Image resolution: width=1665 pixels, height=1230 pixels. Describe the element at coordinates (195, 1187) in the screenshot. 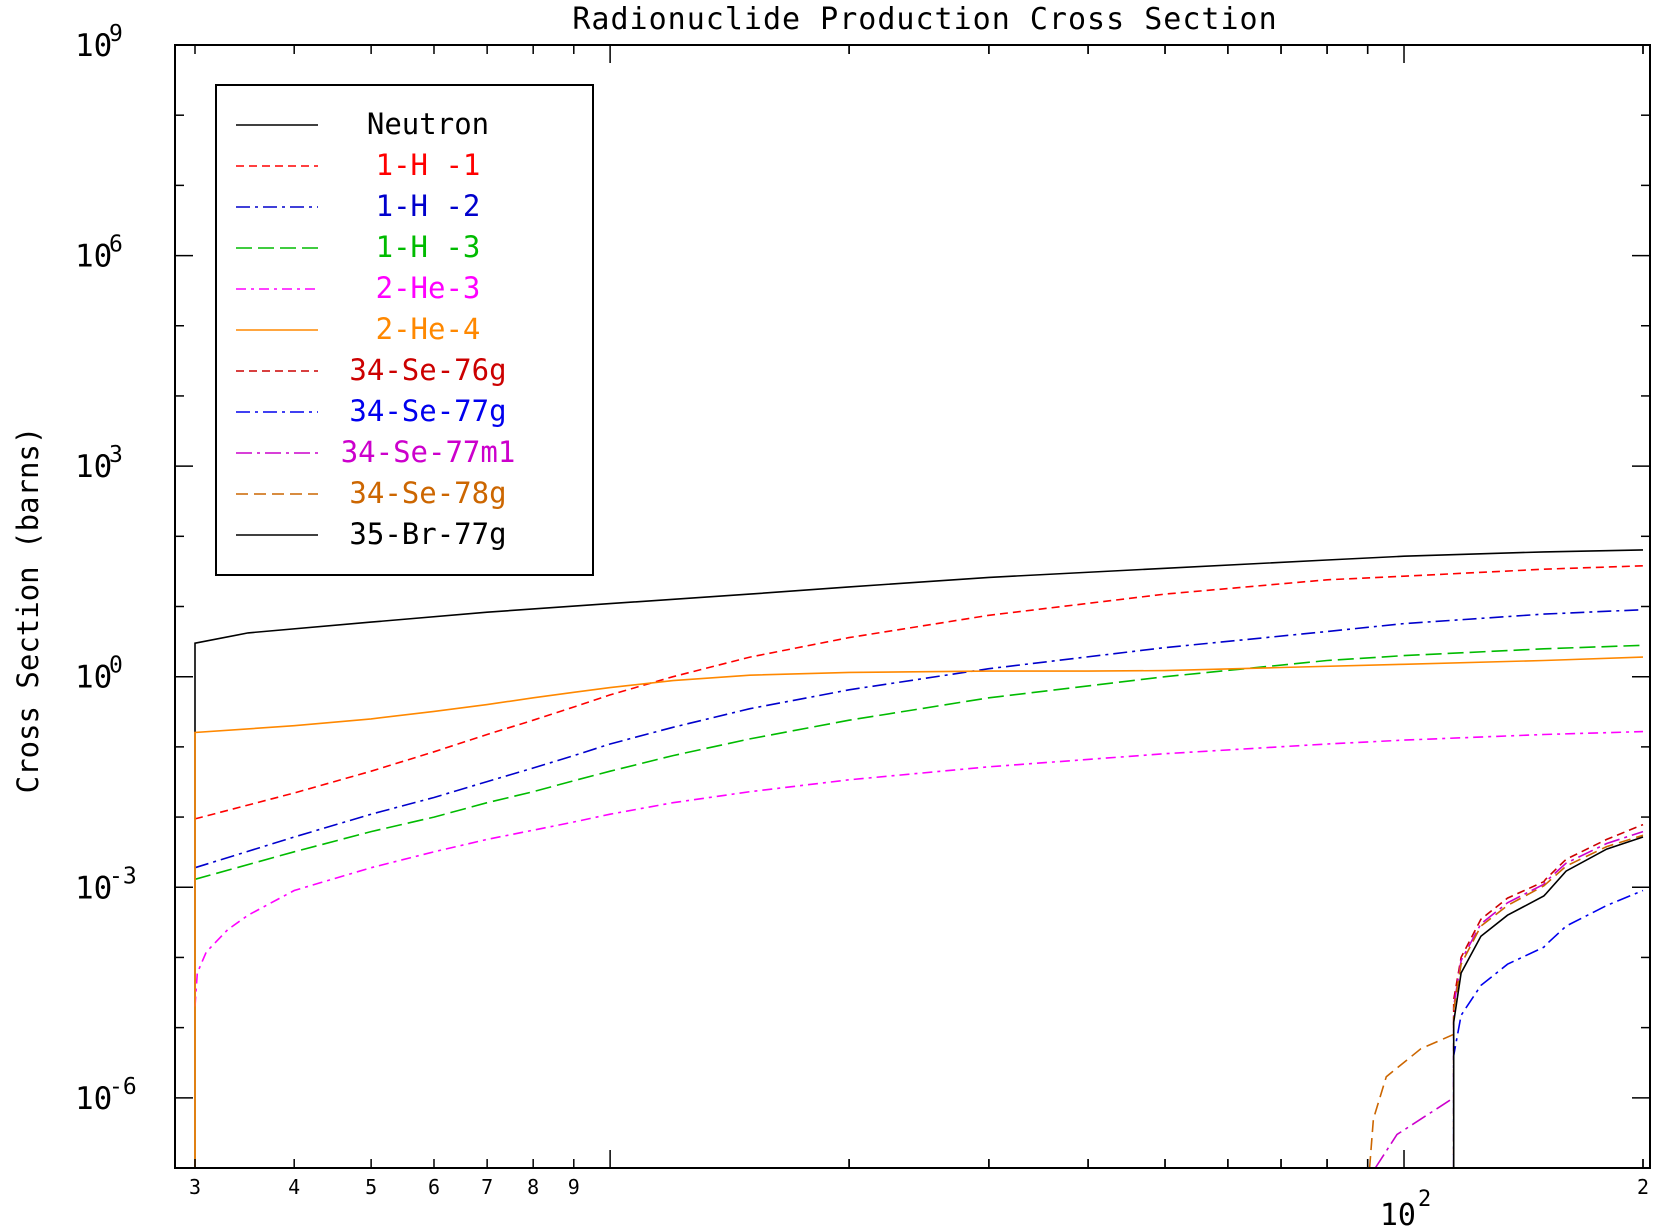

I see `x-tick-label: 3` at that location.